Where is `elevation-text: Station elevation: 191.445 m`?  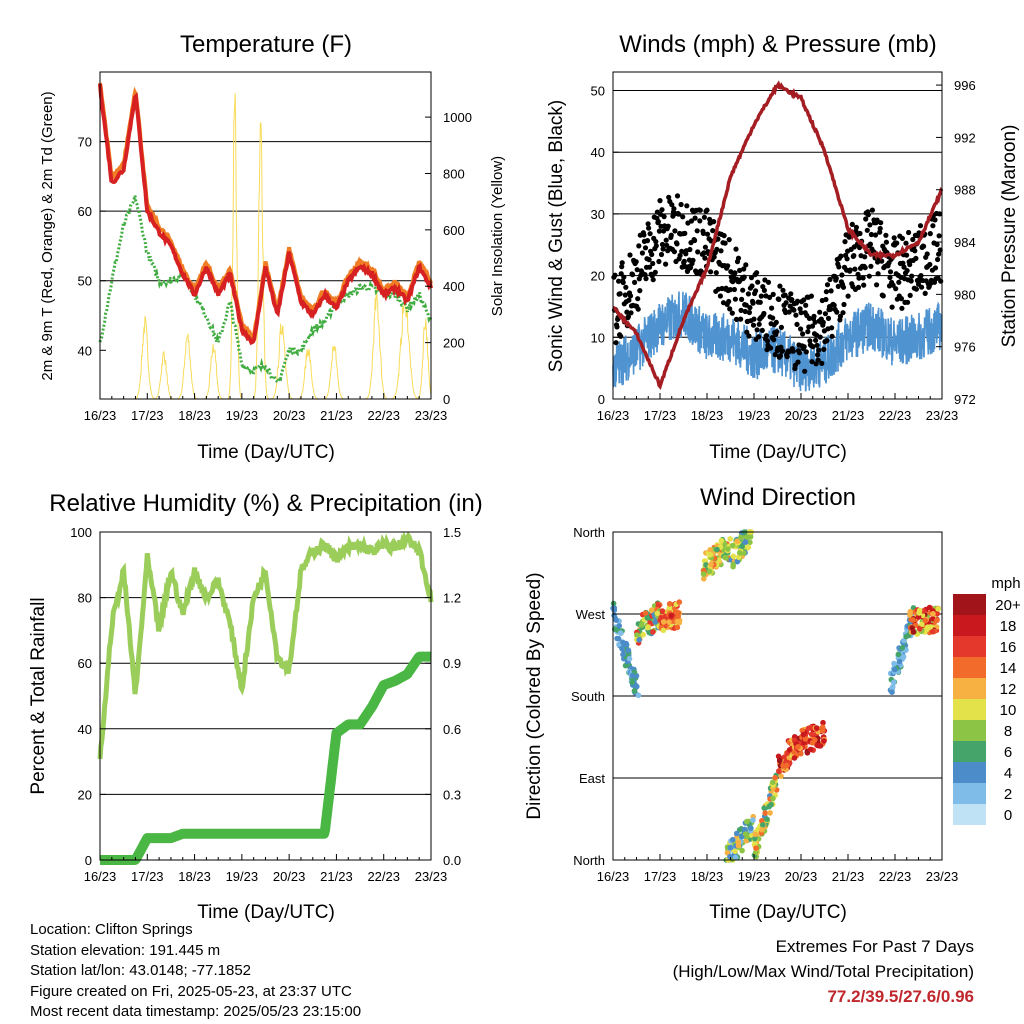 elevation-text: Station elevation: 191.445 m is located at coordinates (125, 950).